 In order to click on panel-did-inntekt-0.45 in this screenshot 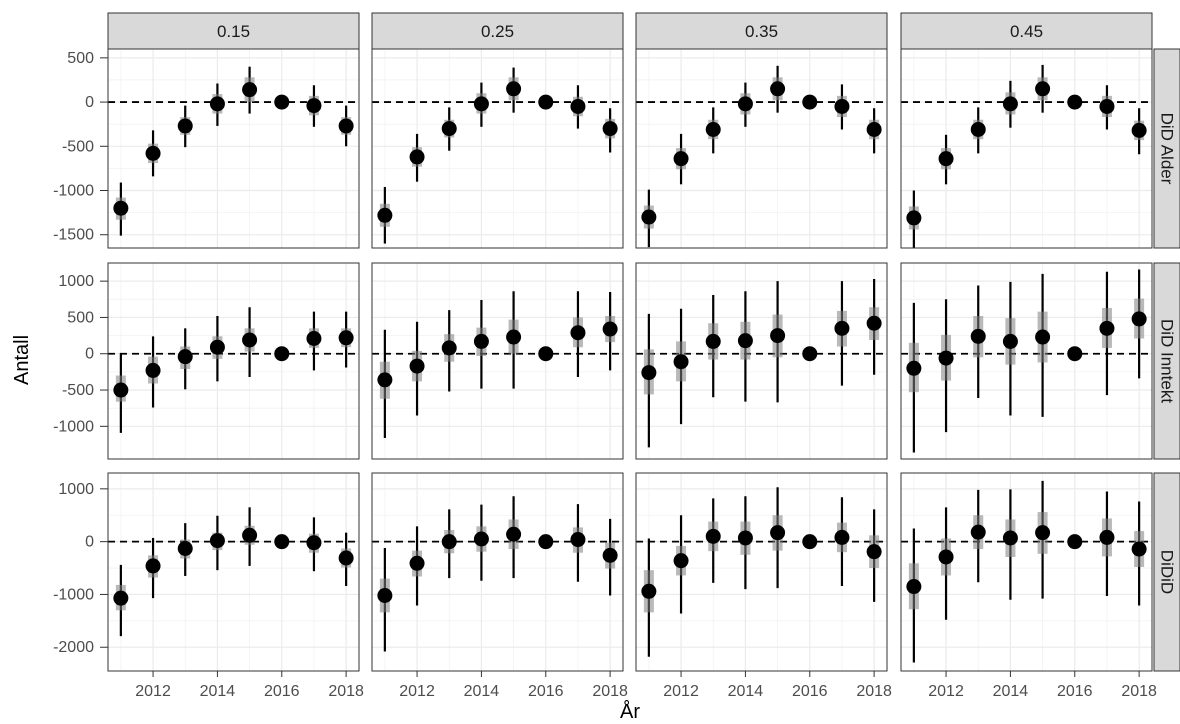, I will do `click(1026, 361)`.